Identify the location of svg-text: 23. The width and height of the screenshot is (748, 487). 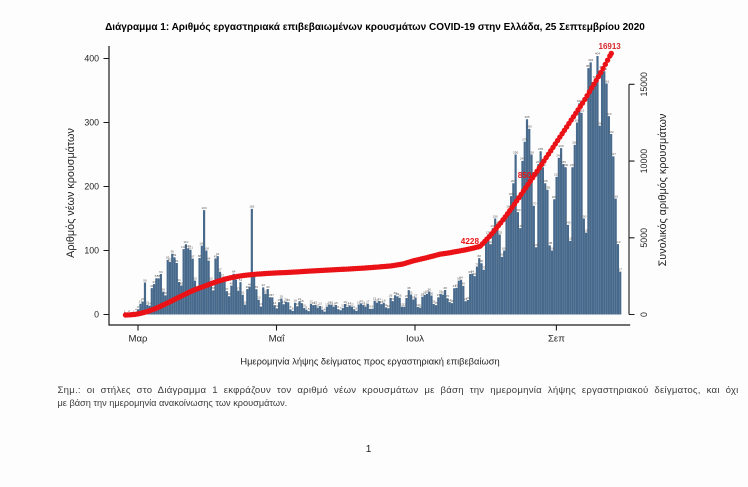
(468, 298).